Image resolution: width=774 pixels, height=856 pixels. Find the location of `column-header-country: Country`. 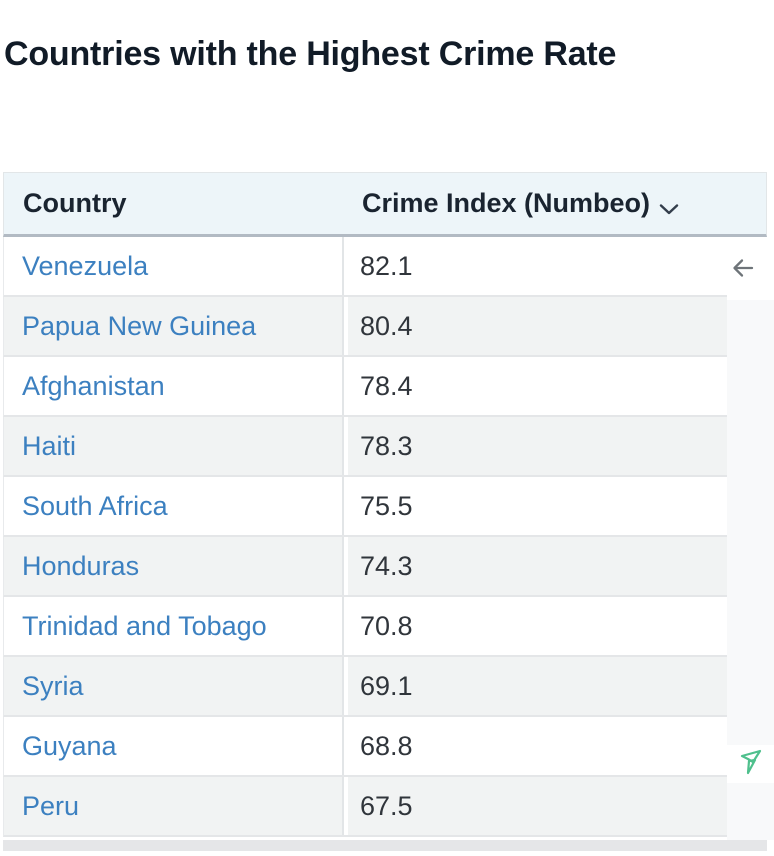

column-header-country: Country is located at coordinates (75, 203).